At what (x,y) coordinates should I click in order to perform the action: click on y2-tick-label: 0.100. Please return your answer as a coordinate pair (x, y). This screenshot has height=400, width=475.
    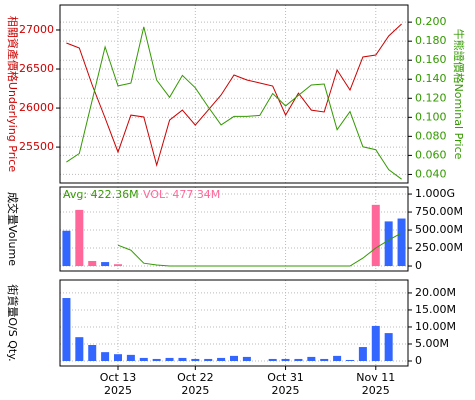
    Looking at the image, I should click on (431, 116).